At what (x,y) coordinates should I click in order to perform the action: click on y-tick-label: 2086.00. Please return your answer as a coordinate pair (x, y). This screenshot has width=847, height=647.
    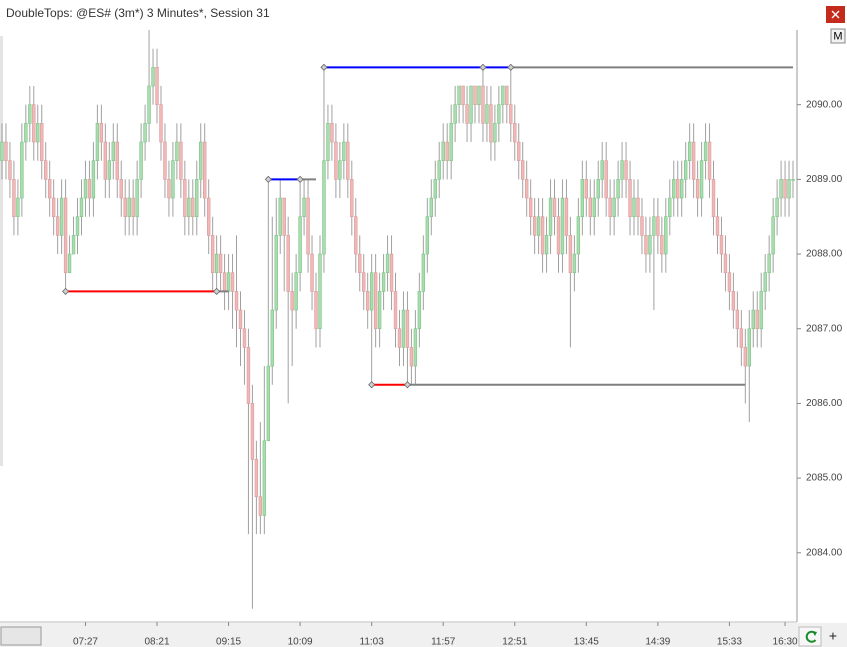
    Looking at the image, I should click on (824, 403).